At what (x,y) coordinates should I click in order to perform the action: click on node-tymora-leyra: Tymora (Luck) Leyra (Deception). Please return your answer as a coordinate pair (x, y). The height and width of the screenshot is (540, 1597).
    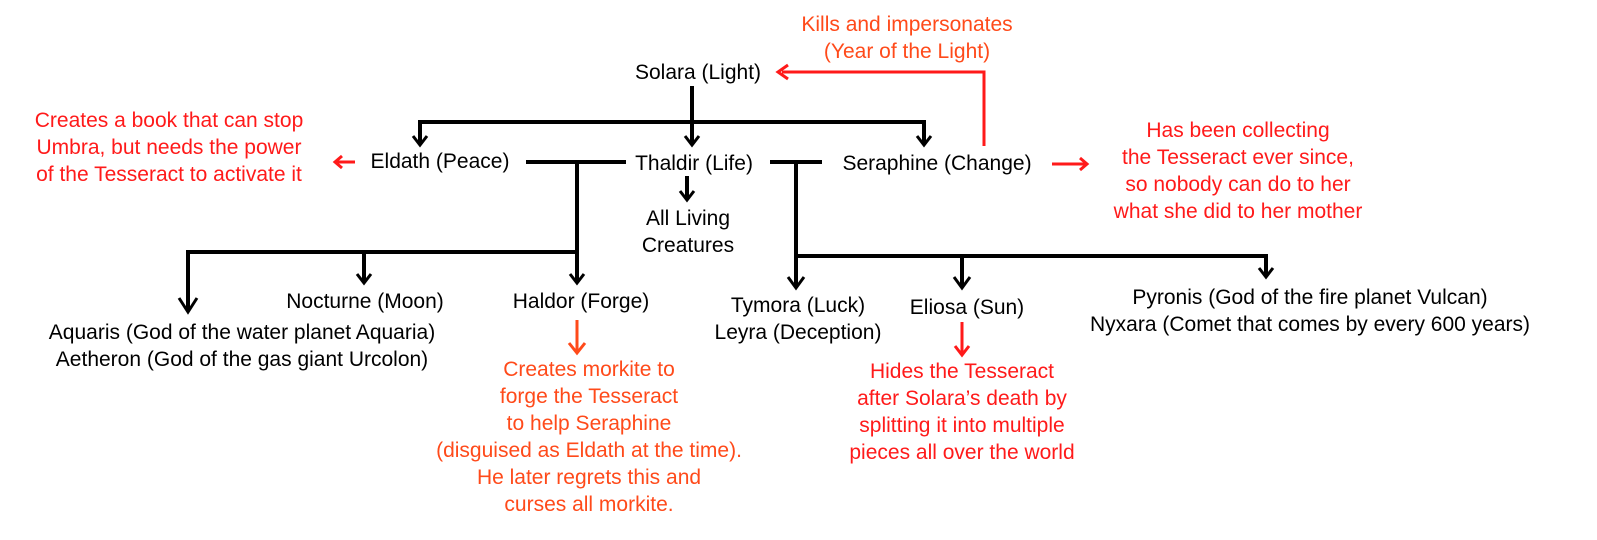
    Looking at the image, I should click on (798, 319).